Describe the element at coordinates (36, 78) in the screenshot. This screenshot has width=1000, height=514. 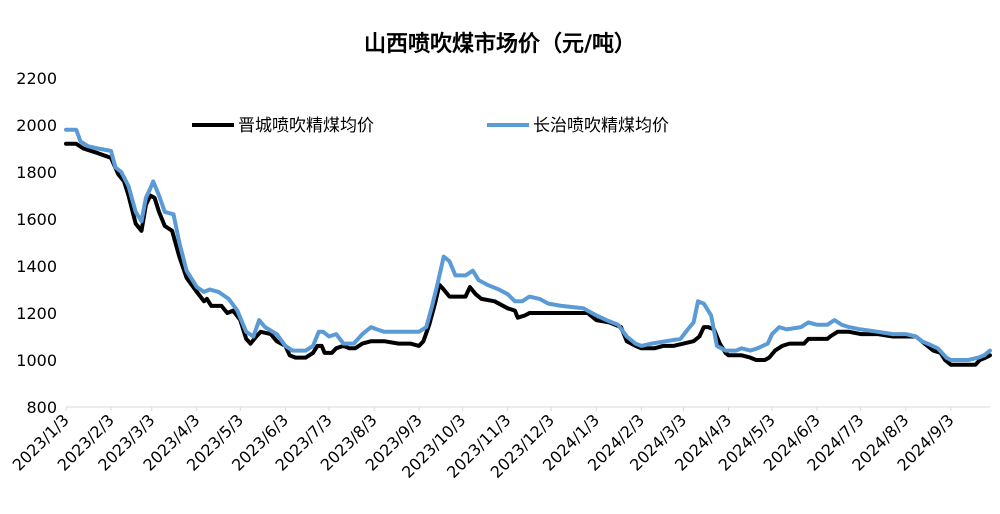
I see `y-tick-label: 2200` at that location.